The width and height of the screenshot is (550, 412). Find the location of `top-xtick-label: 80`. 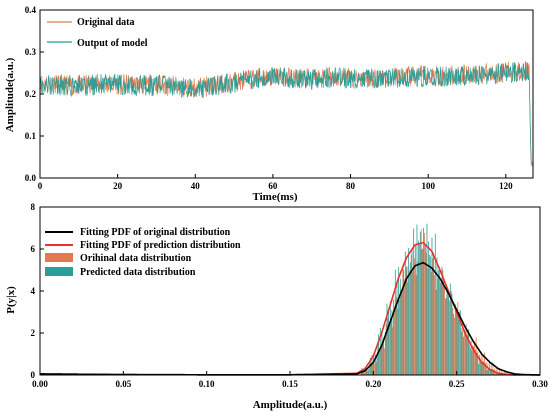

top-xtick-label: 80 is located at coordinates (351, 186).